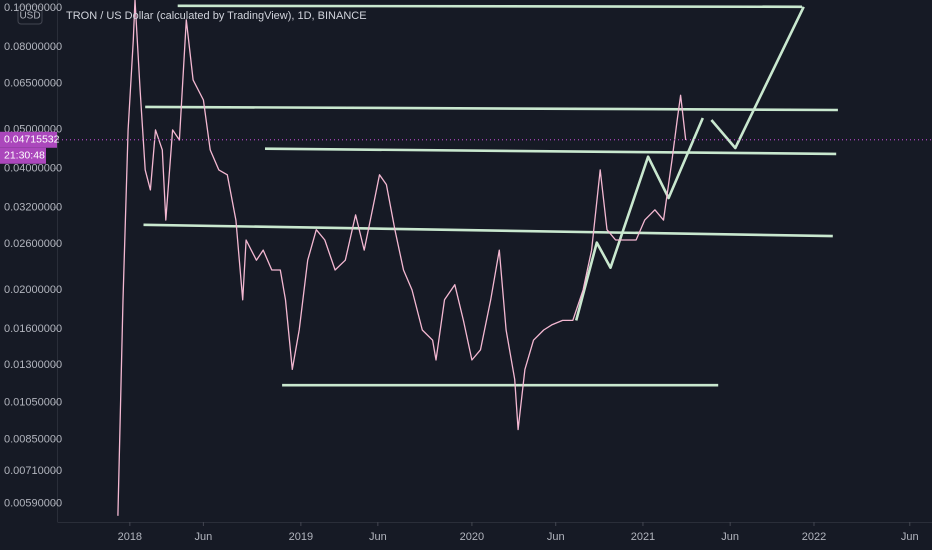 This screenshot has width=932, height=550. I want to click on x-tick-label: 2018, so click(130, 537).